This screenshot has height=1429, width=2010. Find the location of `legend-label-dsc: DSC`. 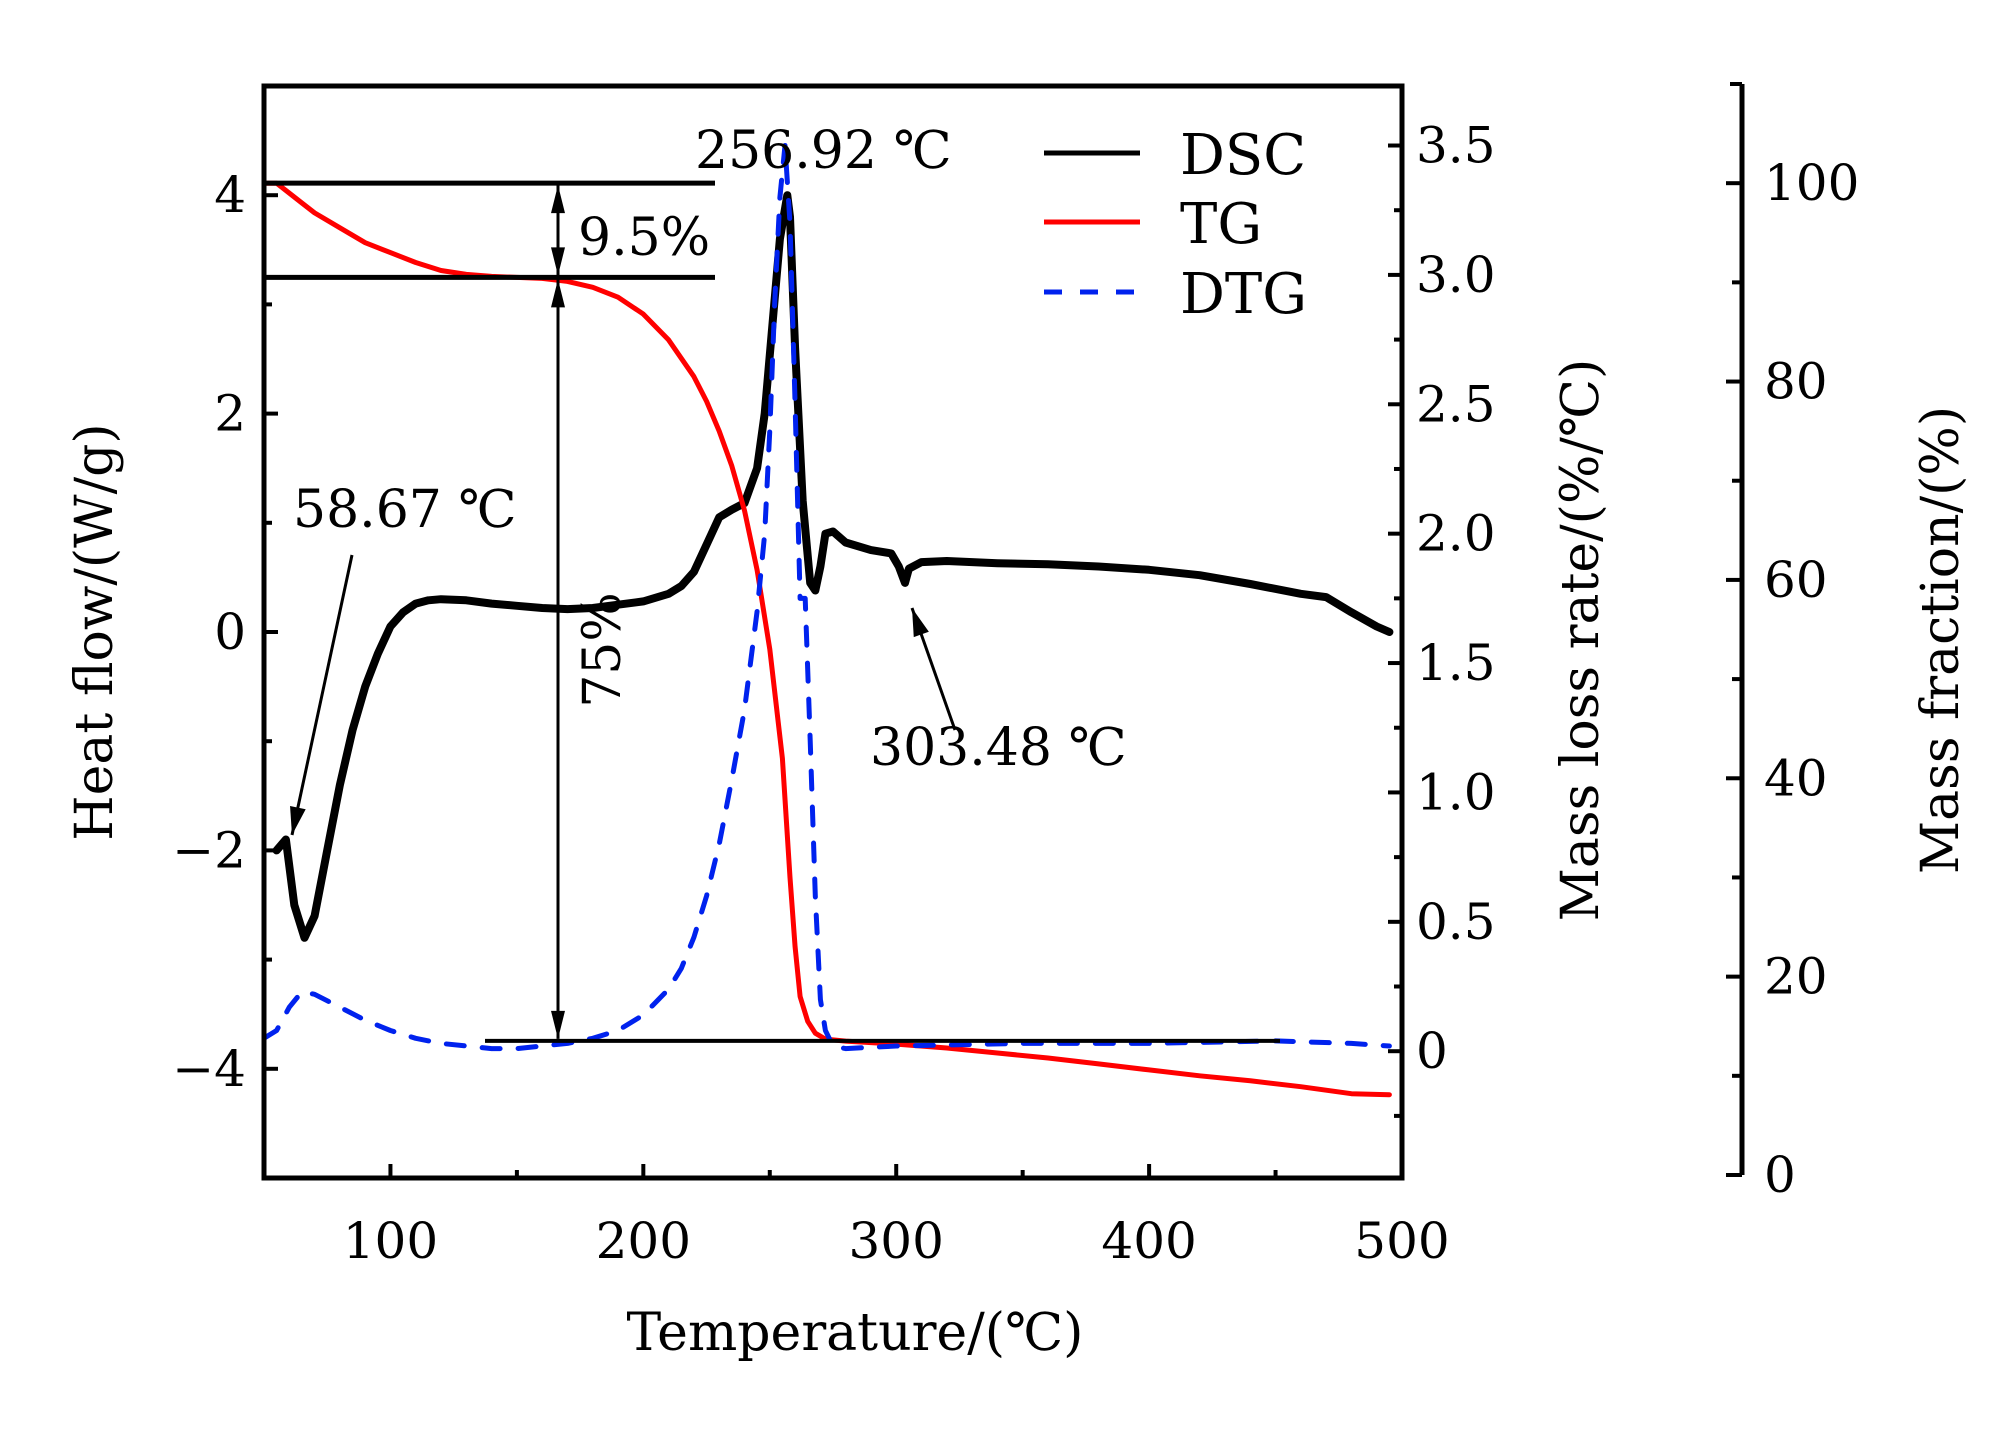

legend-label-dsc: DSC is located at coordinates (1243, 155).